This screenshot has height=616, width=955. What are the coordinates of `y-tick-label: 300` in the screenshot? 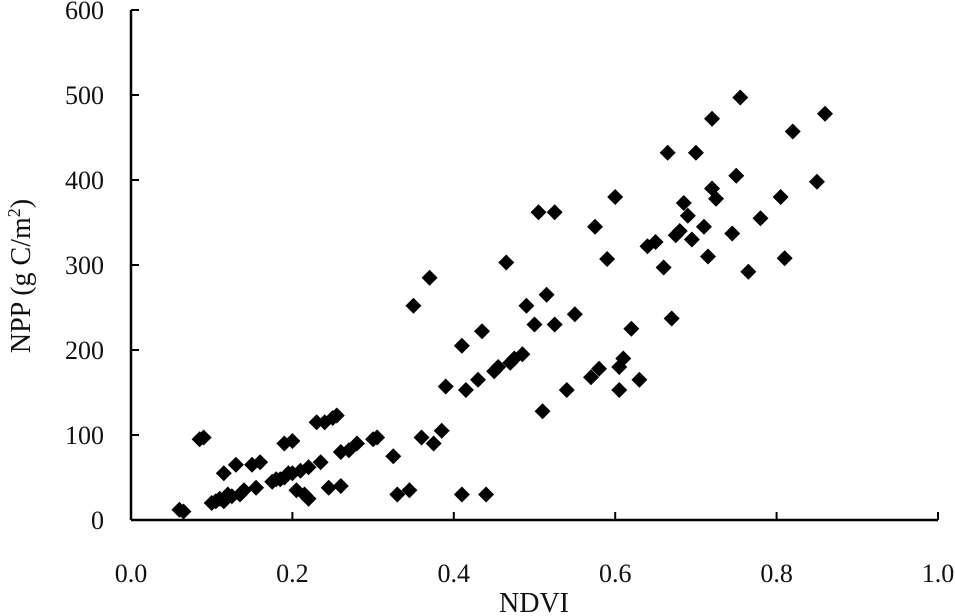 It's located at (84, 265).